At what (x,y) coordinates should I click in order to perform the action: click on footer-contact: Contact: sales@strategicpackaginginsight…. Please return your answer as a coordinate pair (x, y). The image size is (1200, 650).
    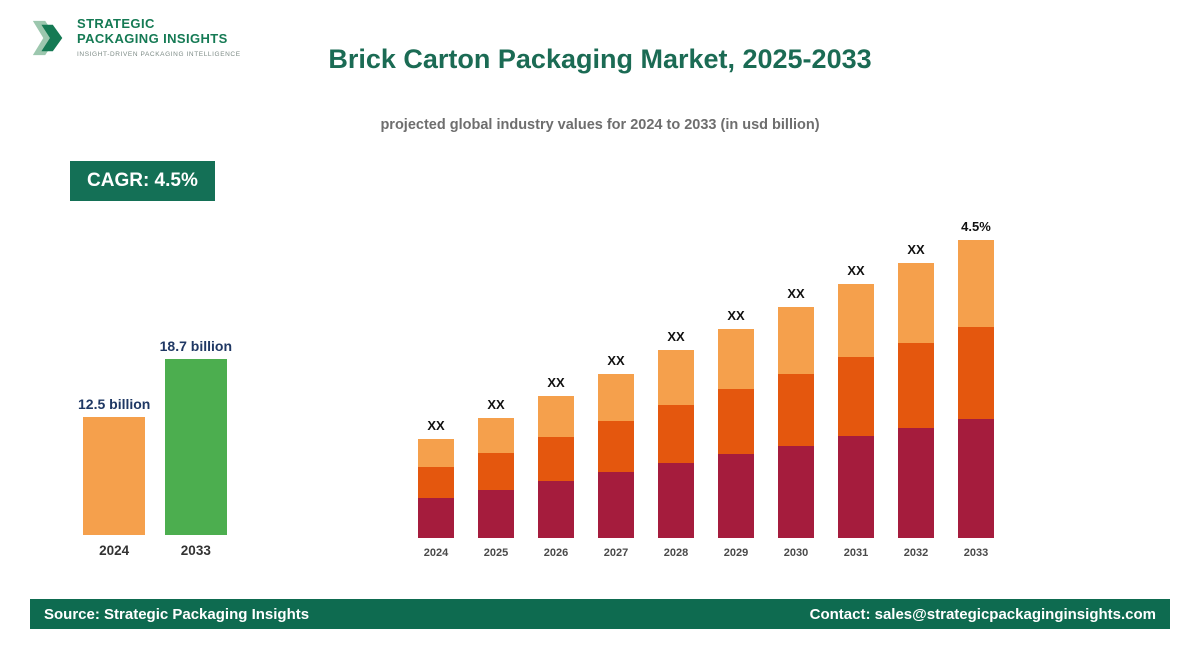
    Looking at the image, I should click on (982, 614).